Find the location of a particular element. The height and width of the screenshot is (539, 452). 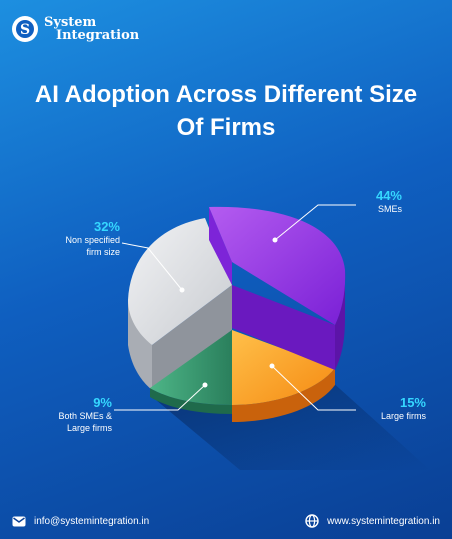

brand-logo: S System Integration is located at coordinates (75, 29).